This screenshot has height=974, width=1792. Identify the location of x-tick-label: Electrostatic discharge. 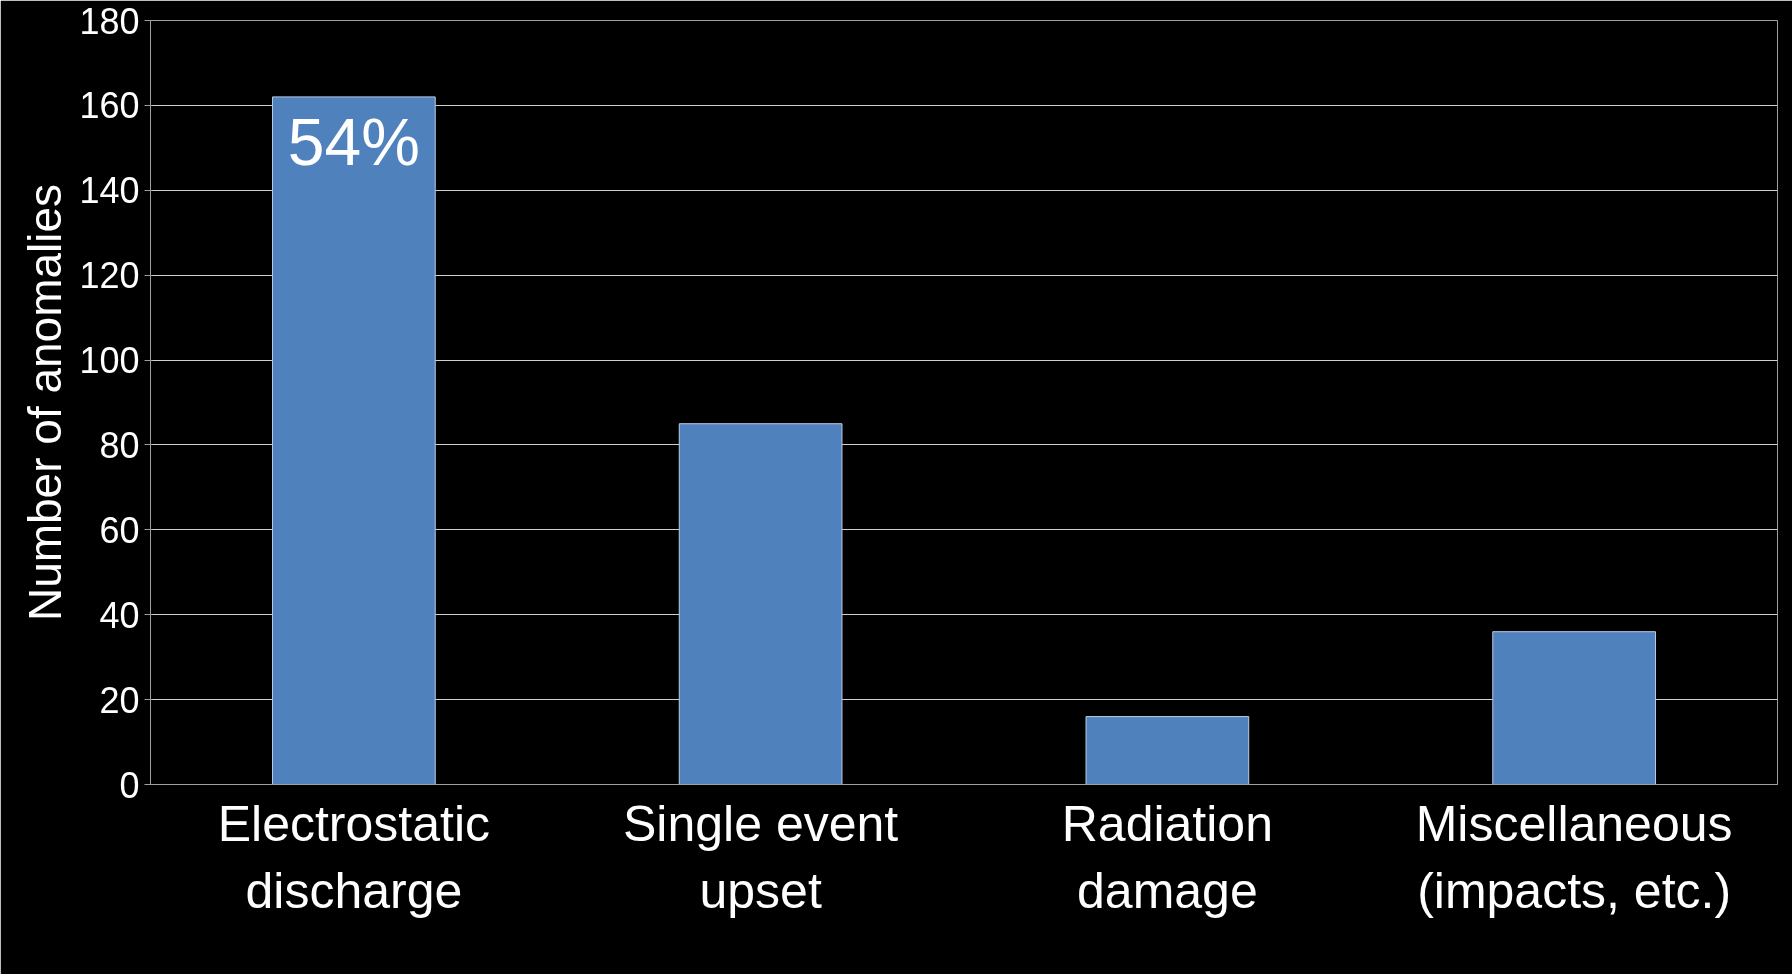
(354, 857).